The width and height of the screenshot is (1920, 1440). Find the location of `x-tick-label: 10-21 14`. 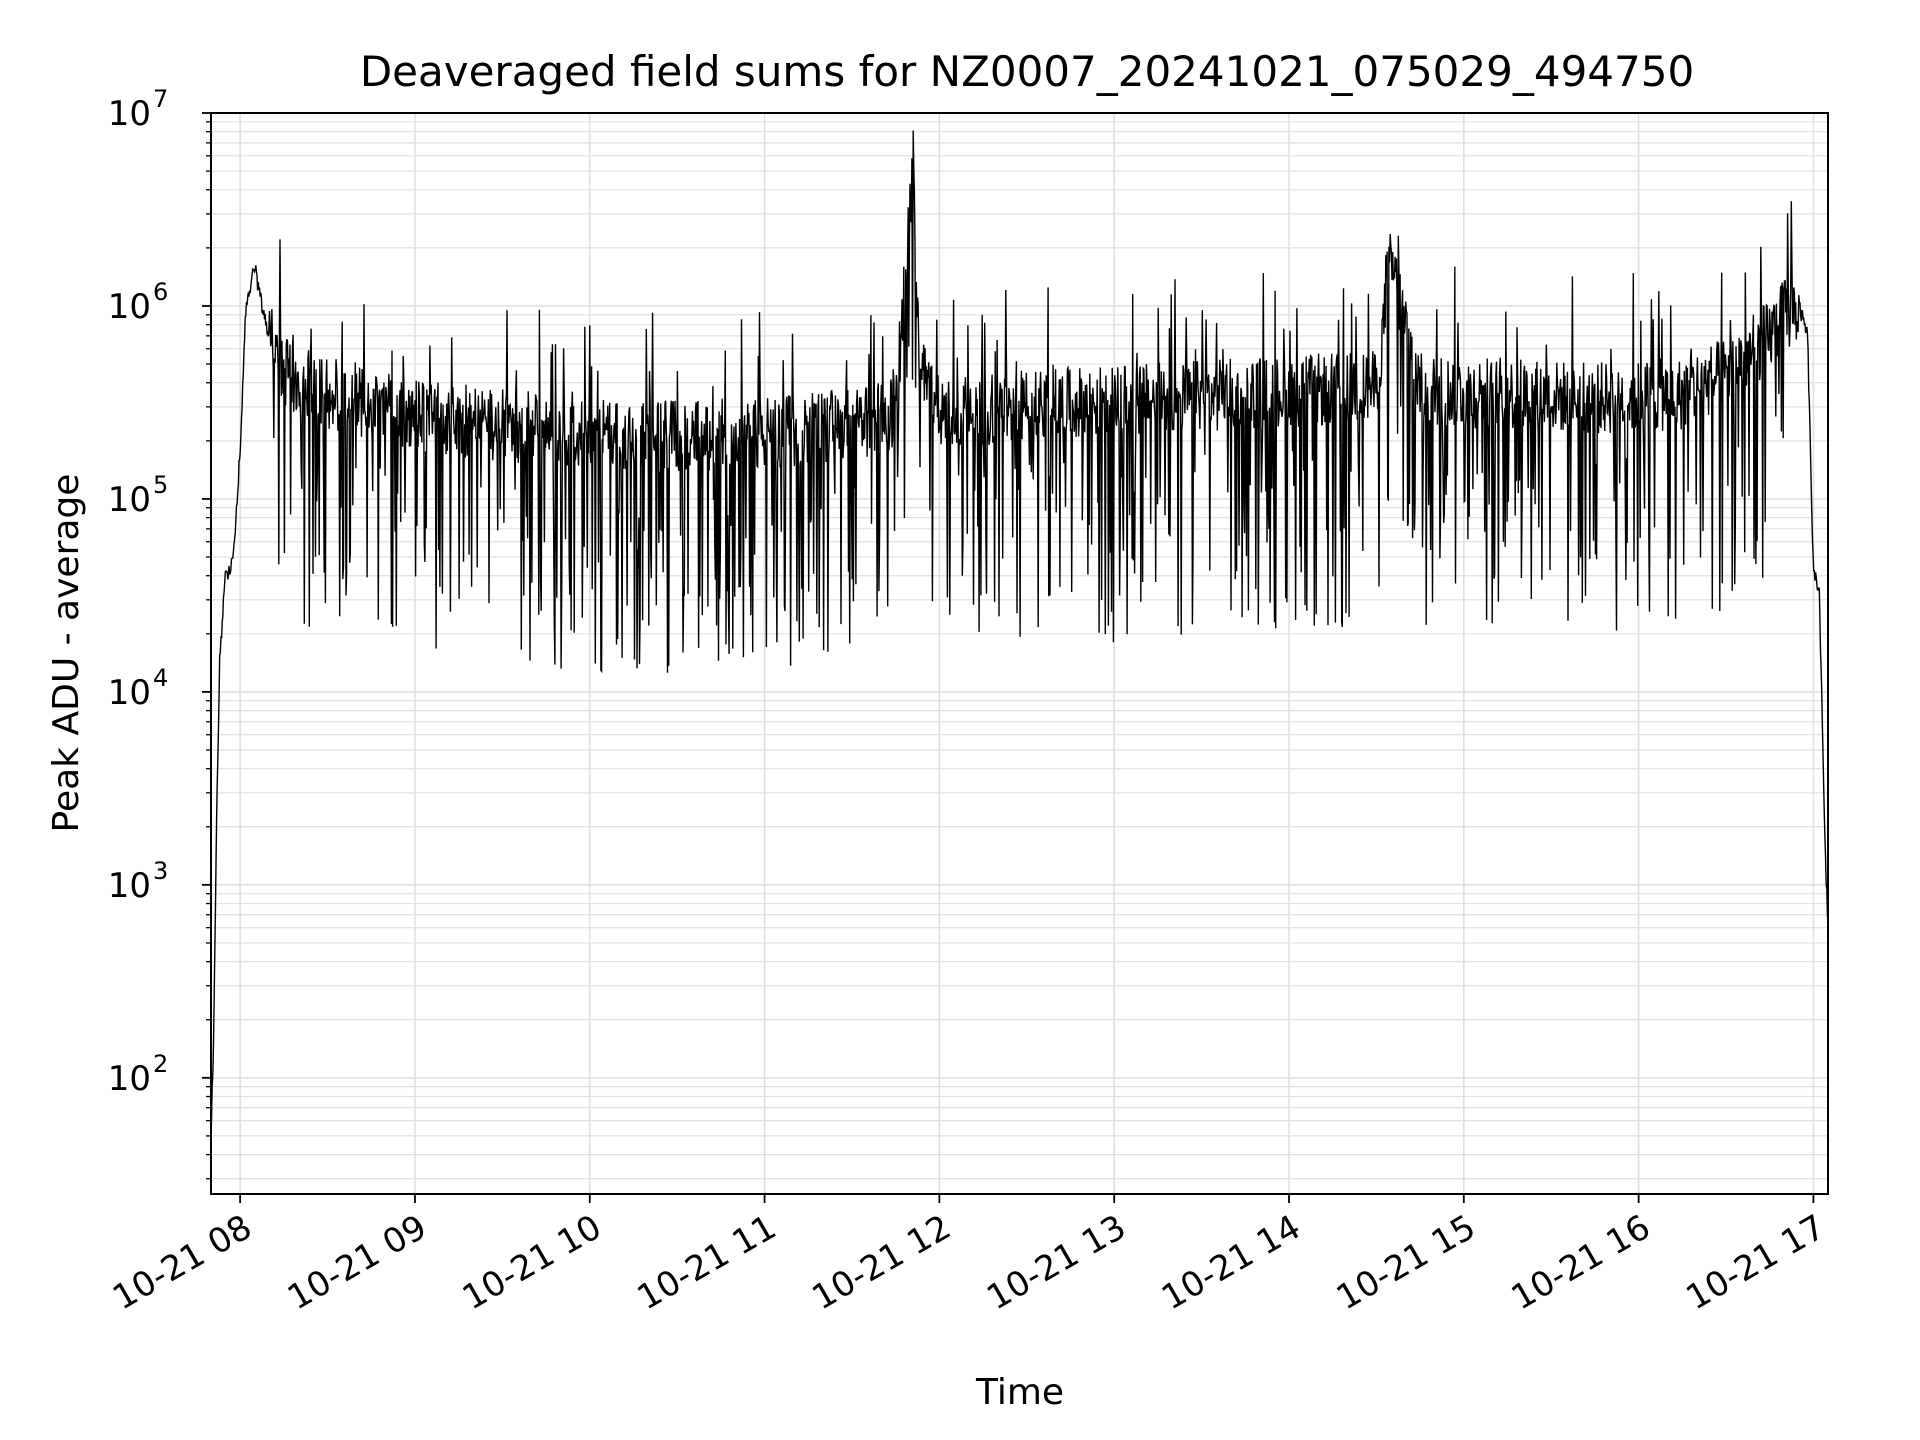

x-tick-label: 10-21 14 is located at coordinates (1231, 1262).